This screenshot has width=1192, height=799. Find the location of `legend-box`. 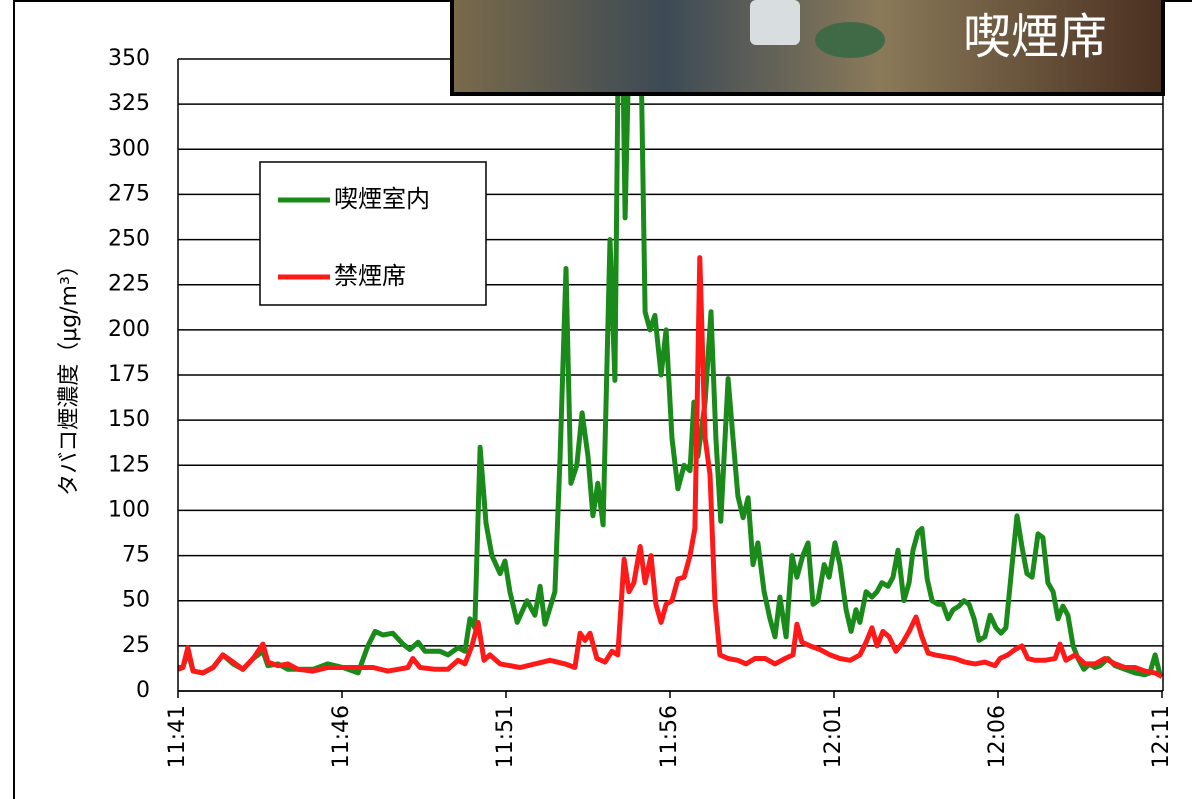

legend-box is located at coordinates (373, 233).